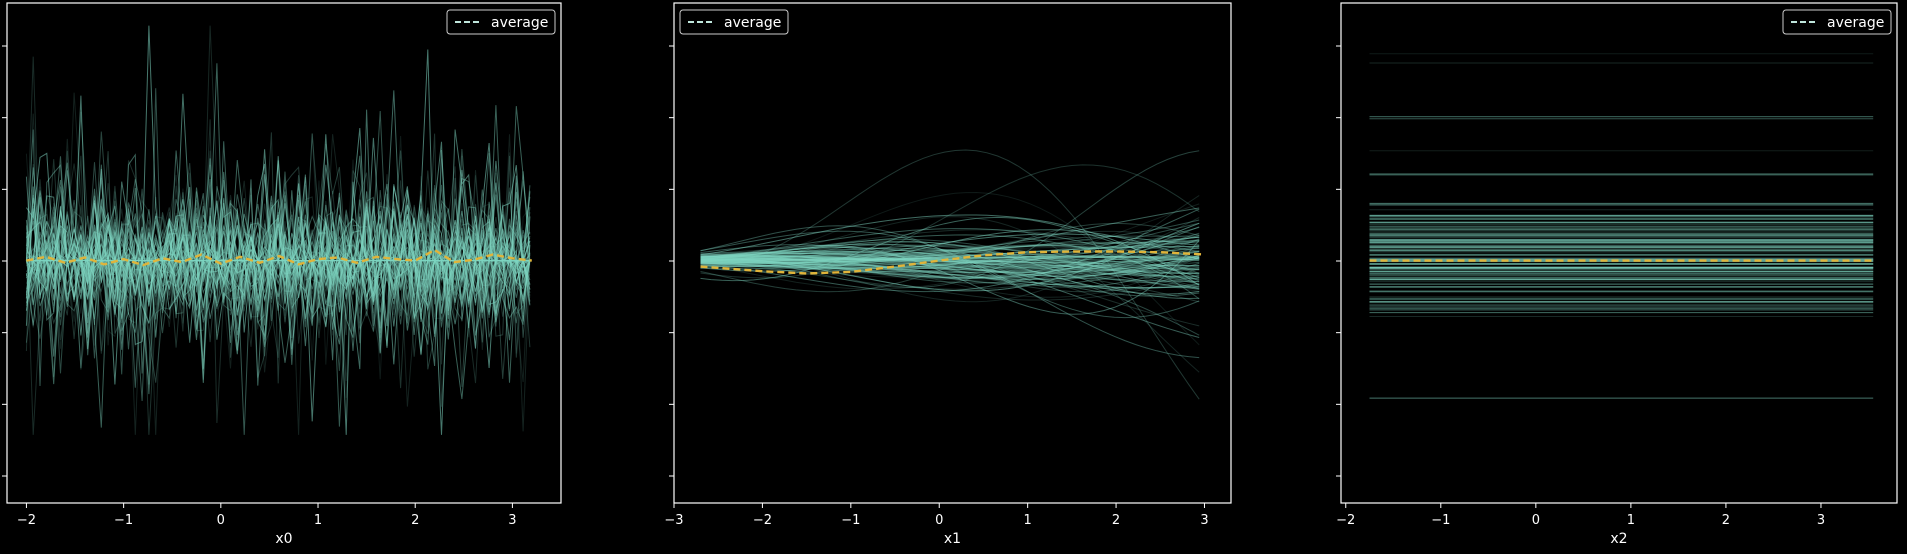 The image size is (1907, 554). I want to click on x-axis-label: x2, so click(1618, 539).